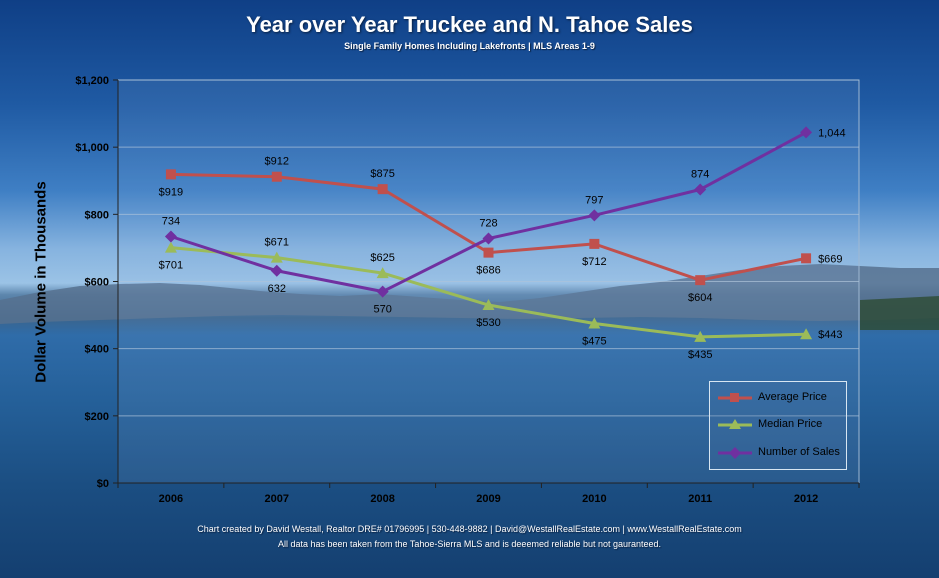 The height and width of the screenshot is (578, 939). What do you see at coordinates (488, 271) in the screenshot?
I see `data-label: $686` at bounding box center [488, 271].